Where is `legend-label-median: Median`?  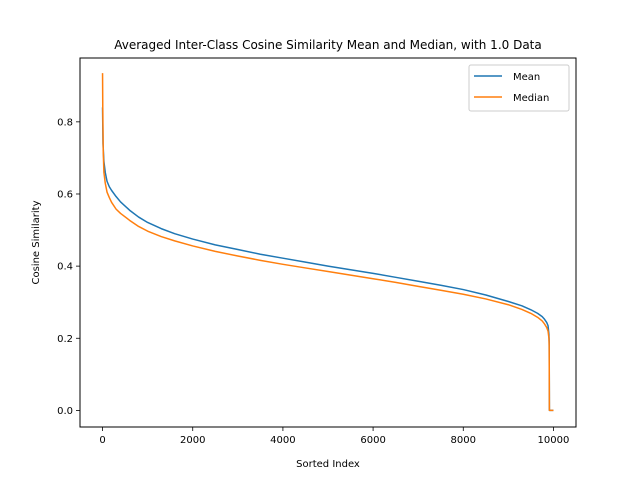 legend-label-median: Median is located at coordinates (531, 98).